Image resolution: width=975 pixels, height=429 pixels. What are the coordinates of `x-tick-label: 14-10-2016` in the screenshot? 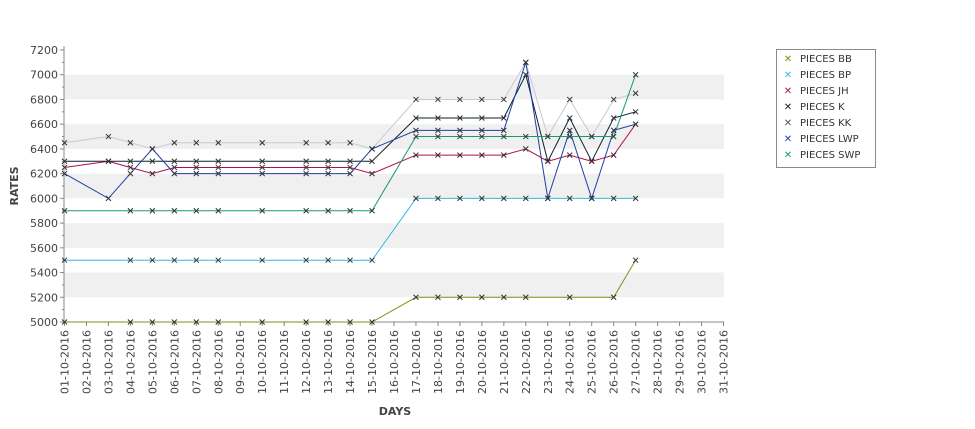 It's located at (350, 362).